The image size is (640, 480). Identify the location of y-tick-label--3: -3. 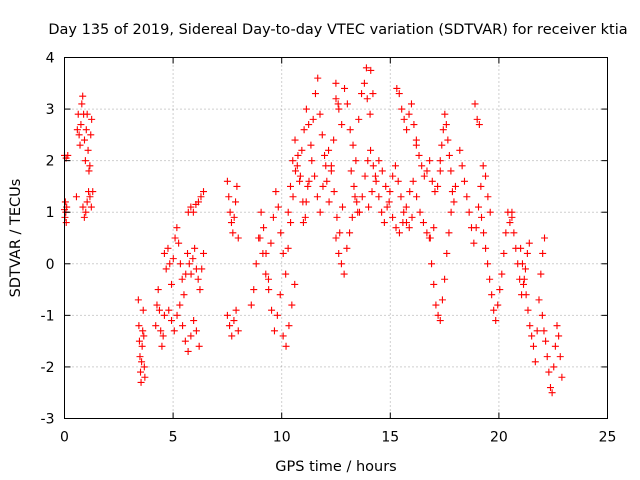
(48, 420).